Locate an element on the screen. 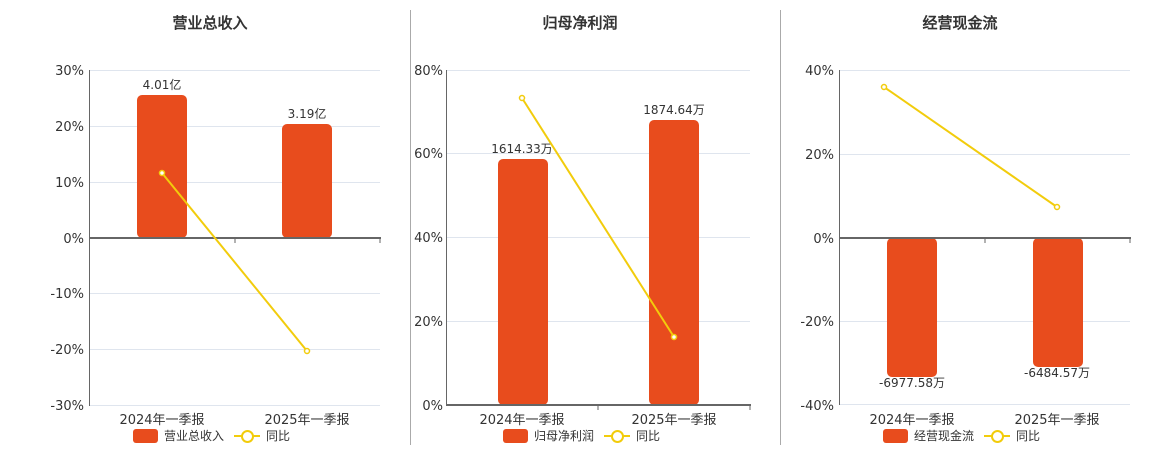 This screenshot has height=450, width=1160. svg-text: -40% is located at coordinates (817, 406).